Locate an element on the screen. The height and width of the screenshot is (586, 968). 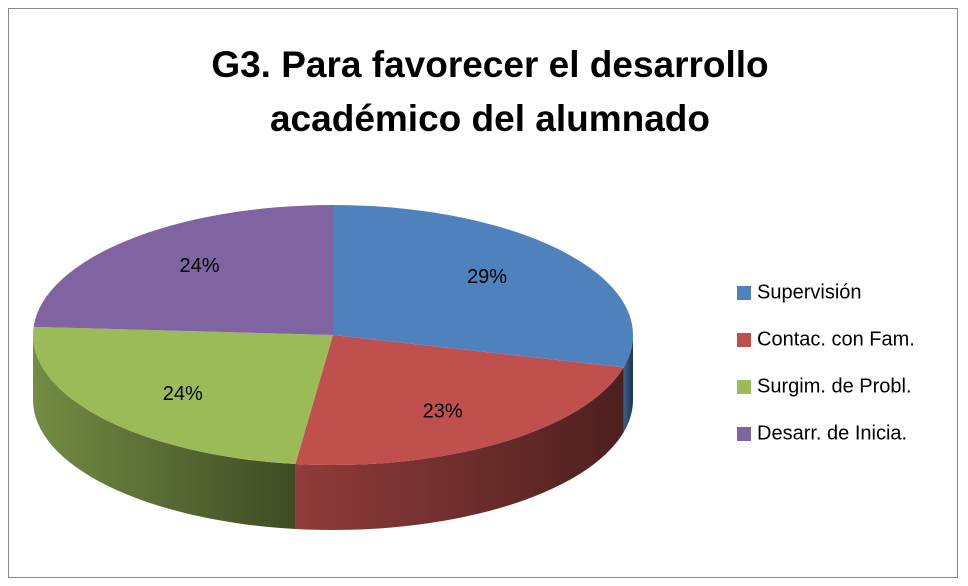
legend-label: Contac. con Fam. is located at coordinates (836, 339).